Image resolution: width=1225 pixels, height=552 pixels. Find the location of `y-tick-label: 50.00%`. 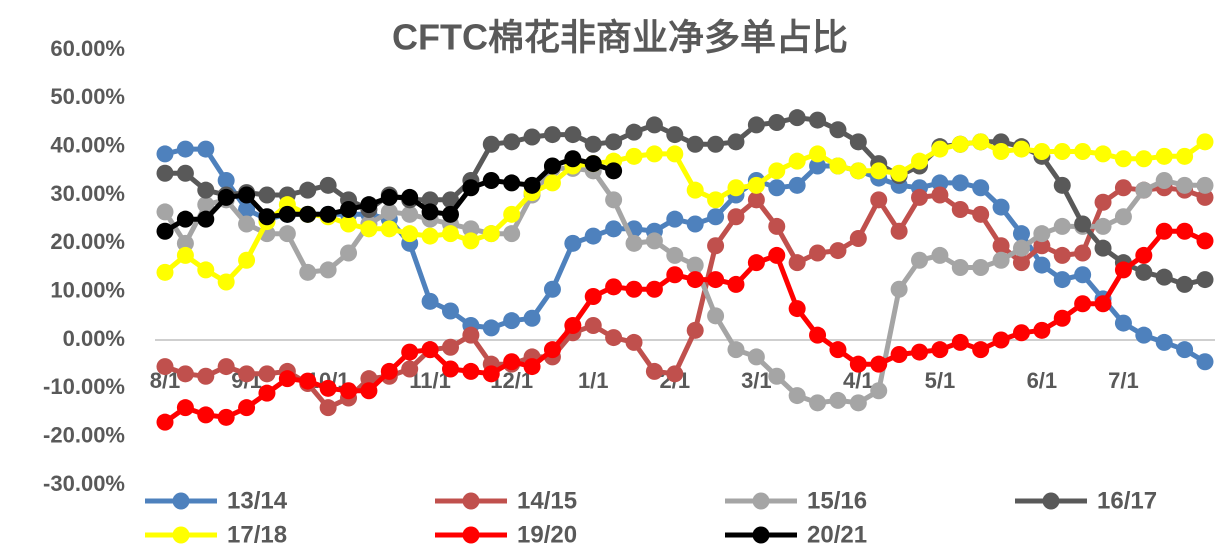

y-tick-label: 50.00% is located at coordinates (87, 96).